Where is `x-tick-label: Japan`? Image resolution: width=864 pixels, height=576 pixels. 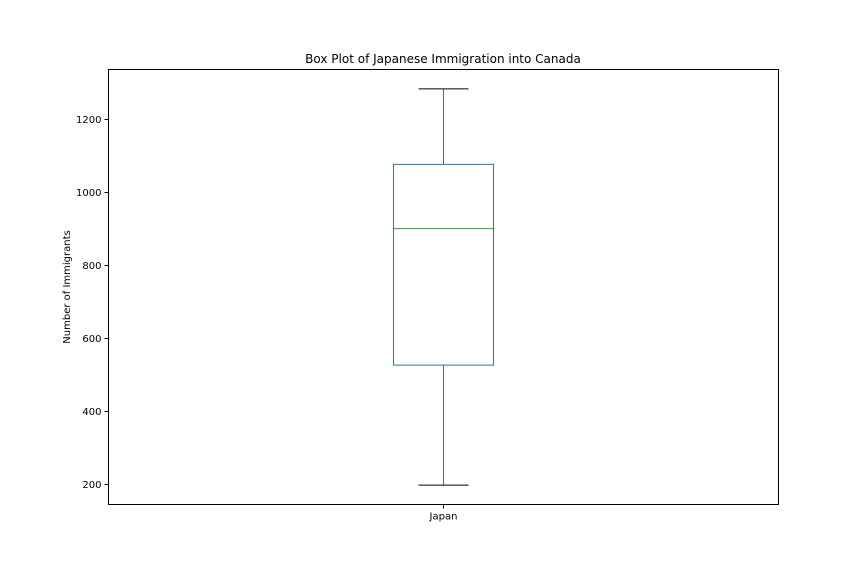
x-tick-label: Japan is located at coordinates (443, 517).